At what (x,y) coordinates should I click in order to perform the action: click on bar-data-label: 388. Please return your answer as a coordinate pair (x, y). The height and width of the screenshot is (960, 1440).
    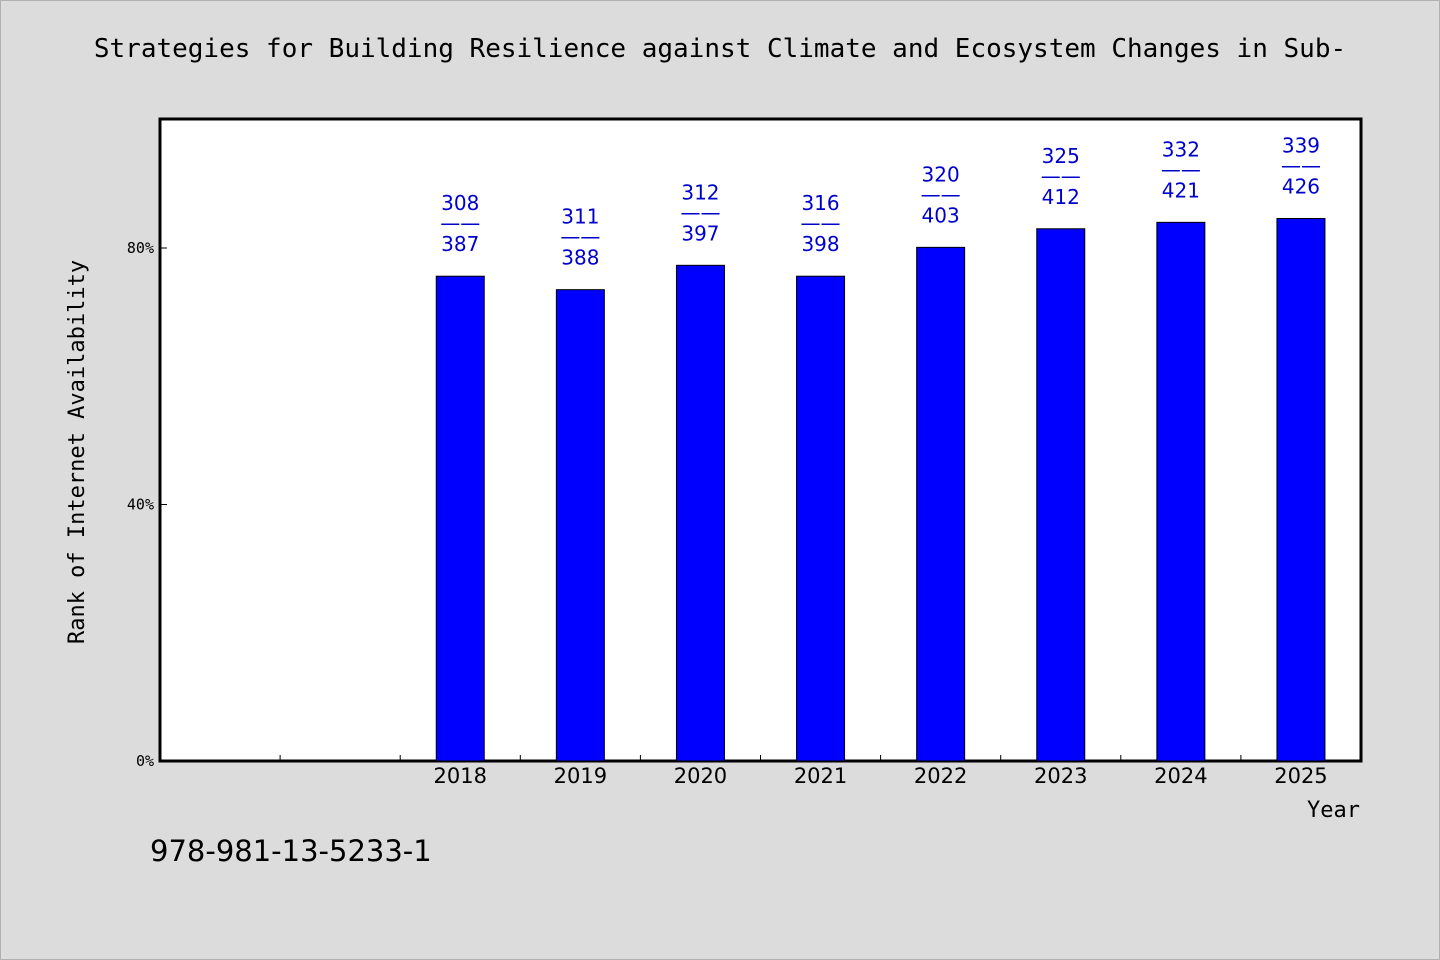
    Looking at the image, I should click on (580, 258).